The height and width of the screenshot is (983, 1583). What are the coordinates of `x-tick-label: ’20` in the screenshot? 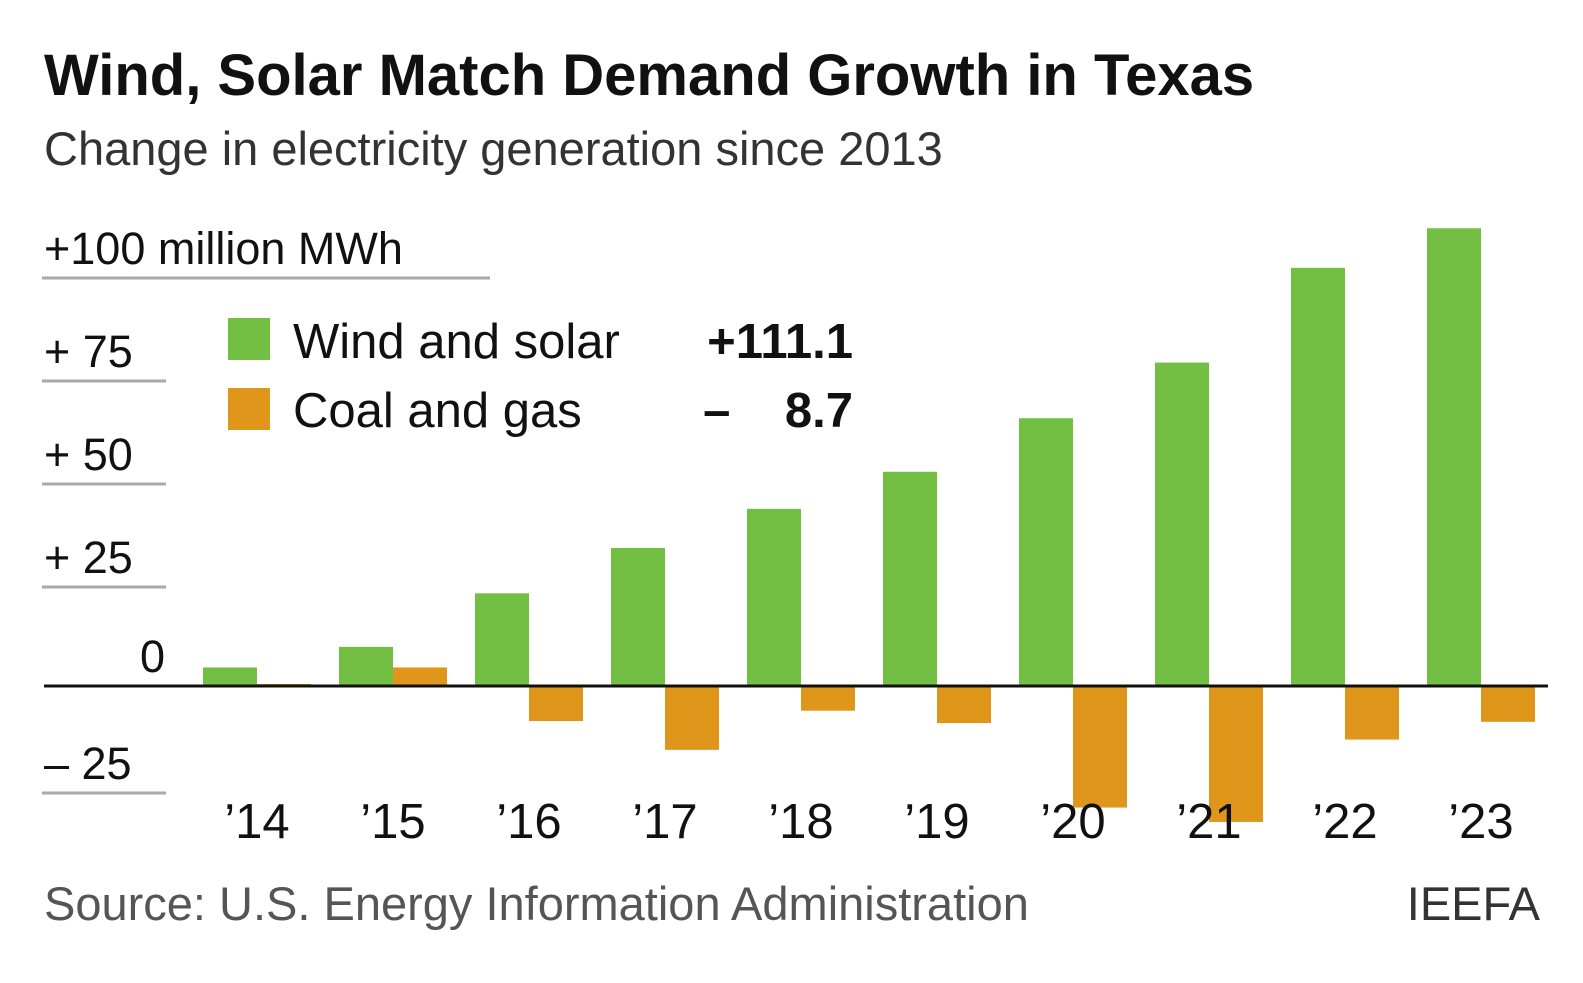 It's located at (1072, 822).